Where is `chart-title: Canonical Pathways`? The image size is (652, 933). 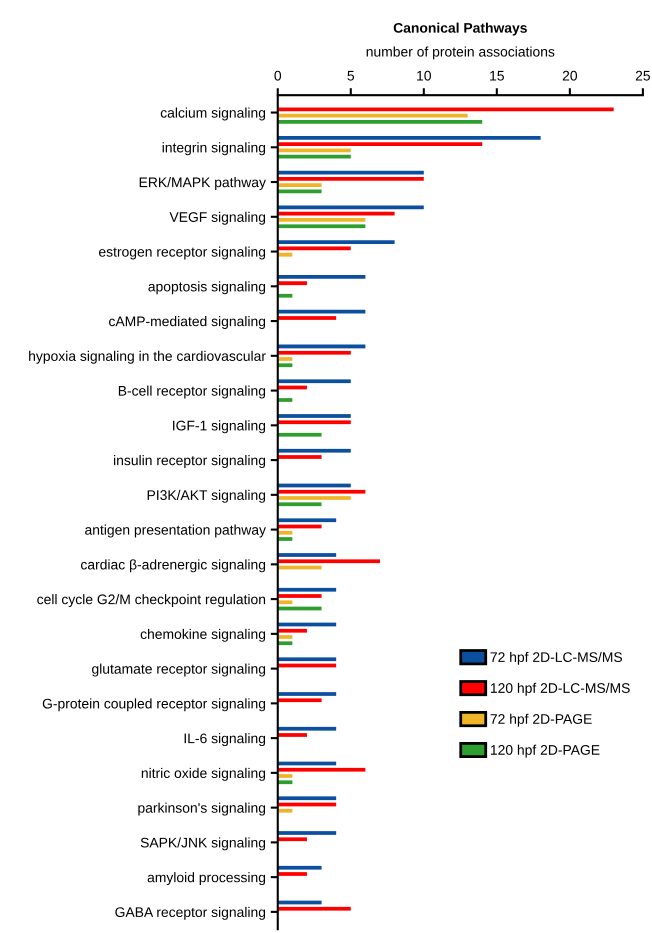 chart-title: Canonical Pathways is located at coordinates (460, 29).